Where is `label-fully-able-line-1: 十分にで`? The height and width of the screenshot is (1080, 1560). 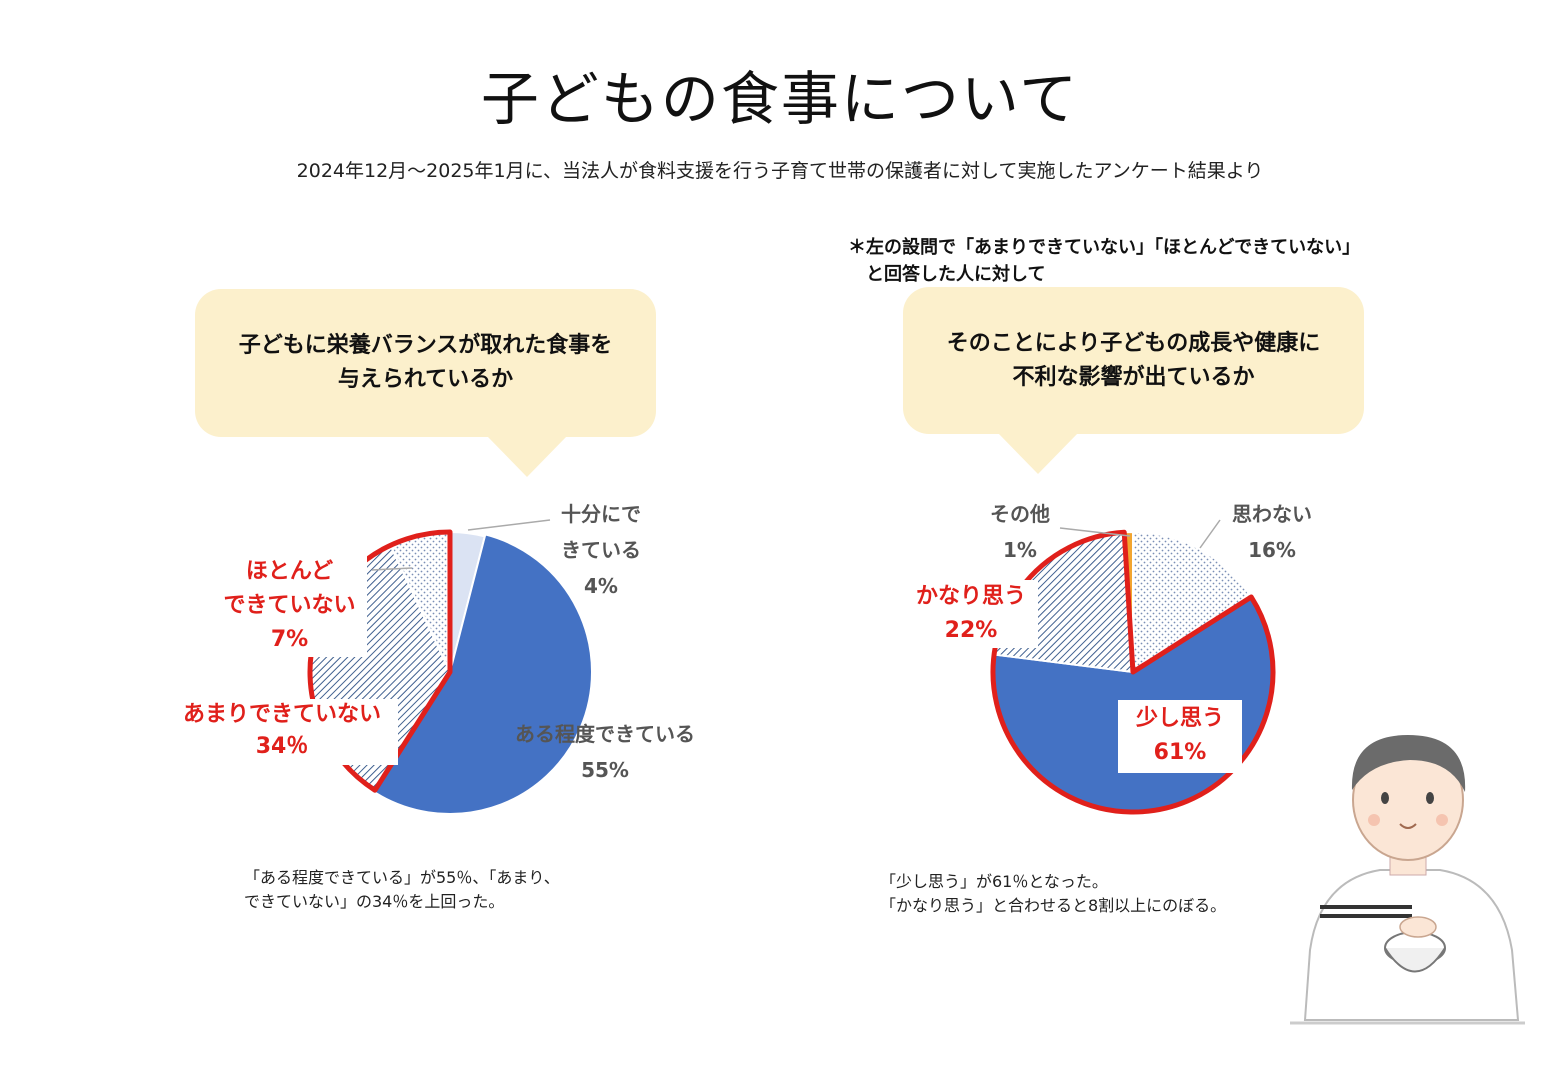 label-fully-able-line-1: 十分にで is located at coordinates (601, 514).